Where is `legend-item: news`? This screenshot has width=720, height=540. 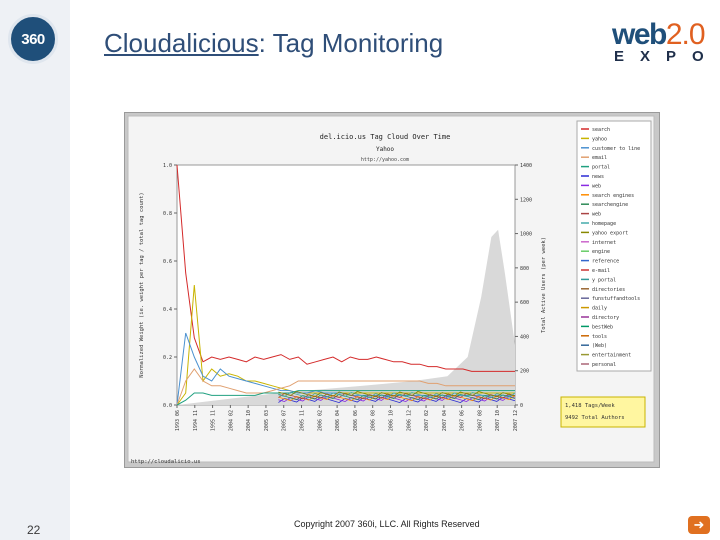 legend-item: news is located at coordinates (598, 177).